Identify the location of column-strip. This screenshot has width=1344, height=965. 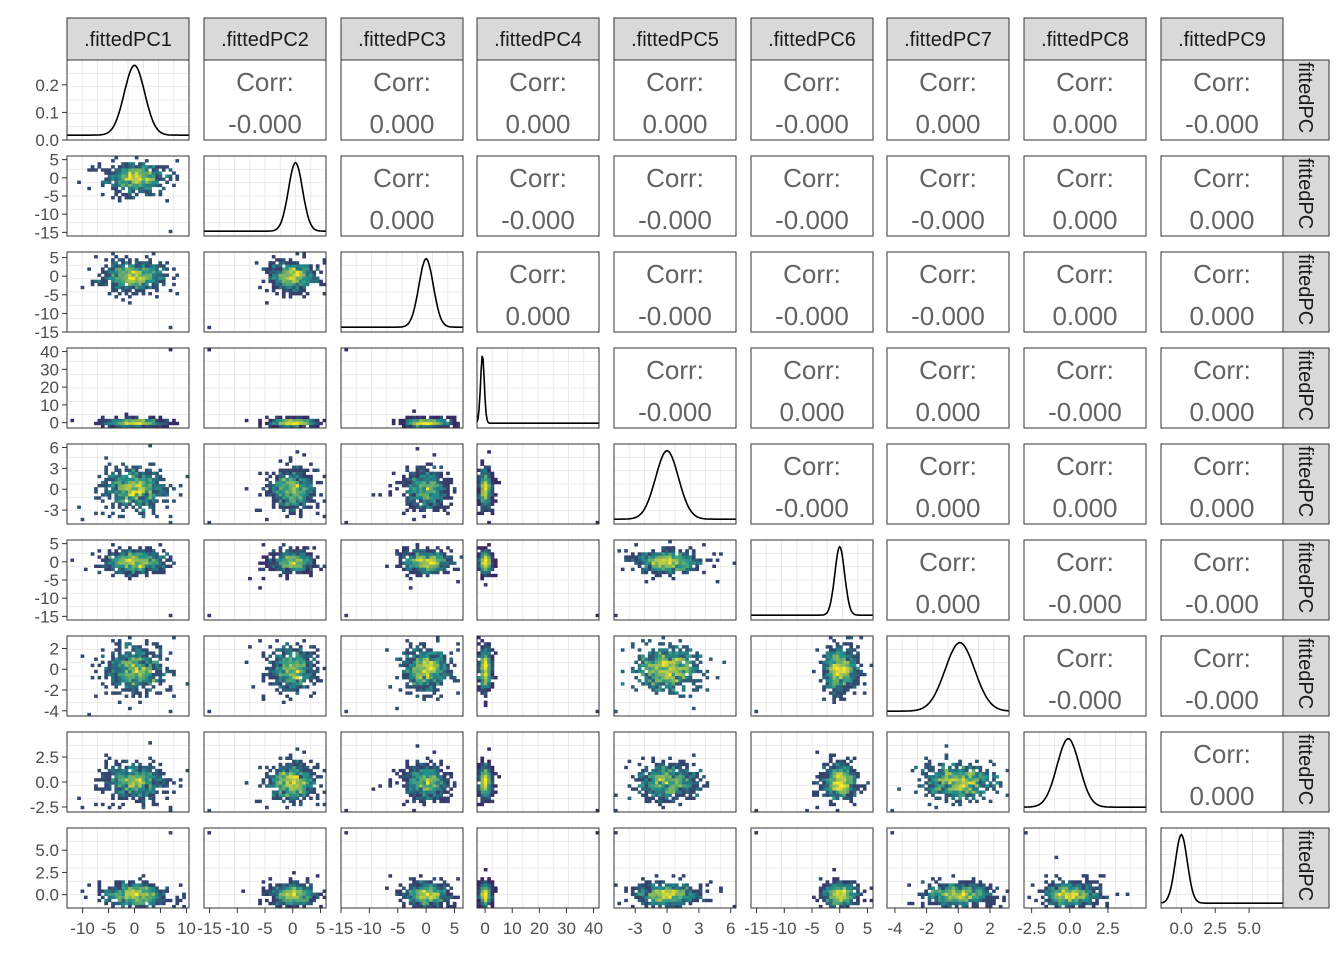
(265, 39).